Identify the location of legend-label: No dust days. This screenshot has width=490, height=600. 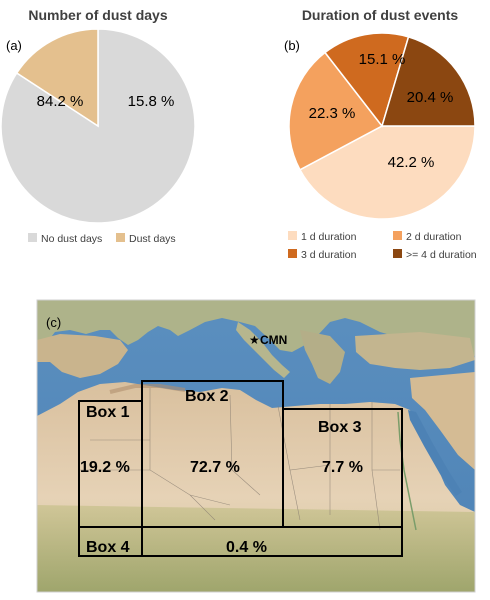
(71, 239).